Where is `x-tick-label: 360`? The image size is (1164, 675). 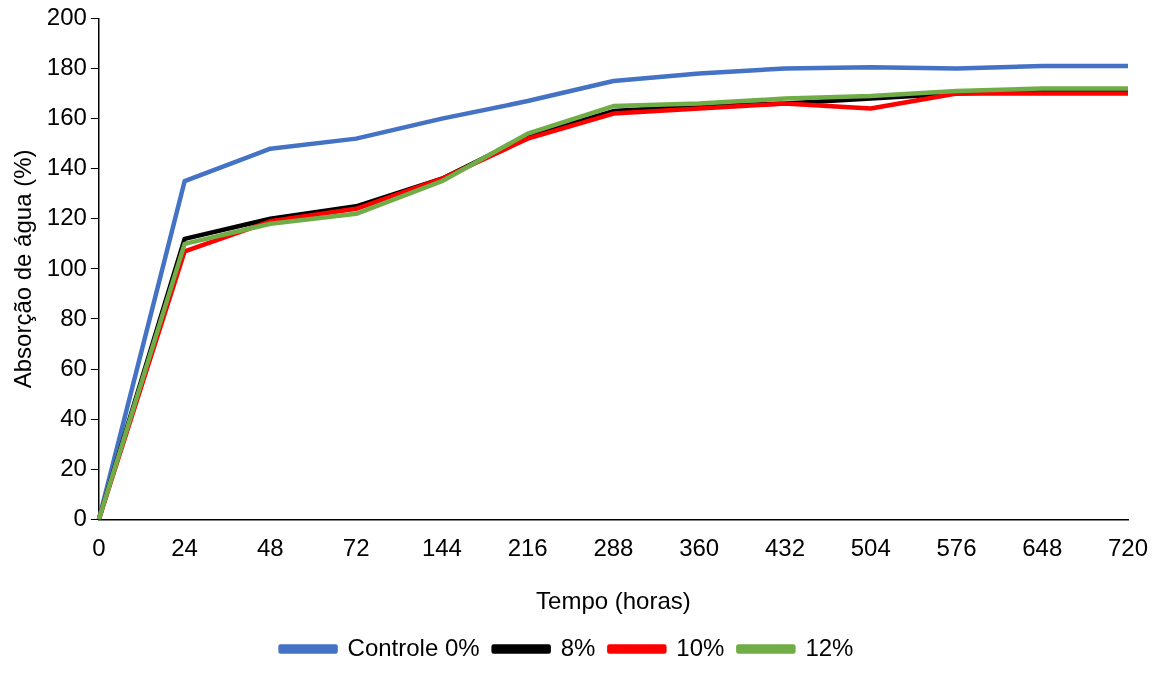
x-tick-label: 360 is located at coordinates (699, 548).